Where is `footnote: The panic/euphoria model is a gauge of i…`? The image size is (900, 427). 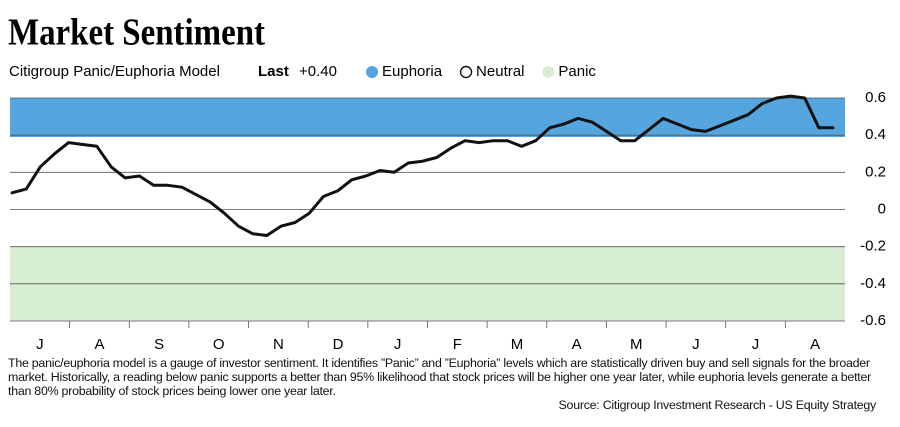
footnote: The panic/euphoria model is a gauge of i… is located at coordinates (439, 377).